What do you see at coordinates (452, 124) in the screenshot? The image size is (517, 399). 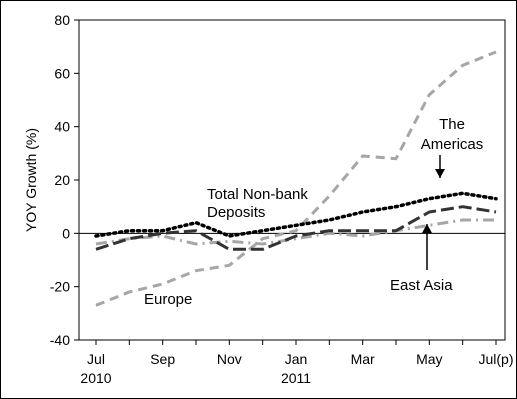 I see `annotation-label: The` at bounding box center [452, 124].